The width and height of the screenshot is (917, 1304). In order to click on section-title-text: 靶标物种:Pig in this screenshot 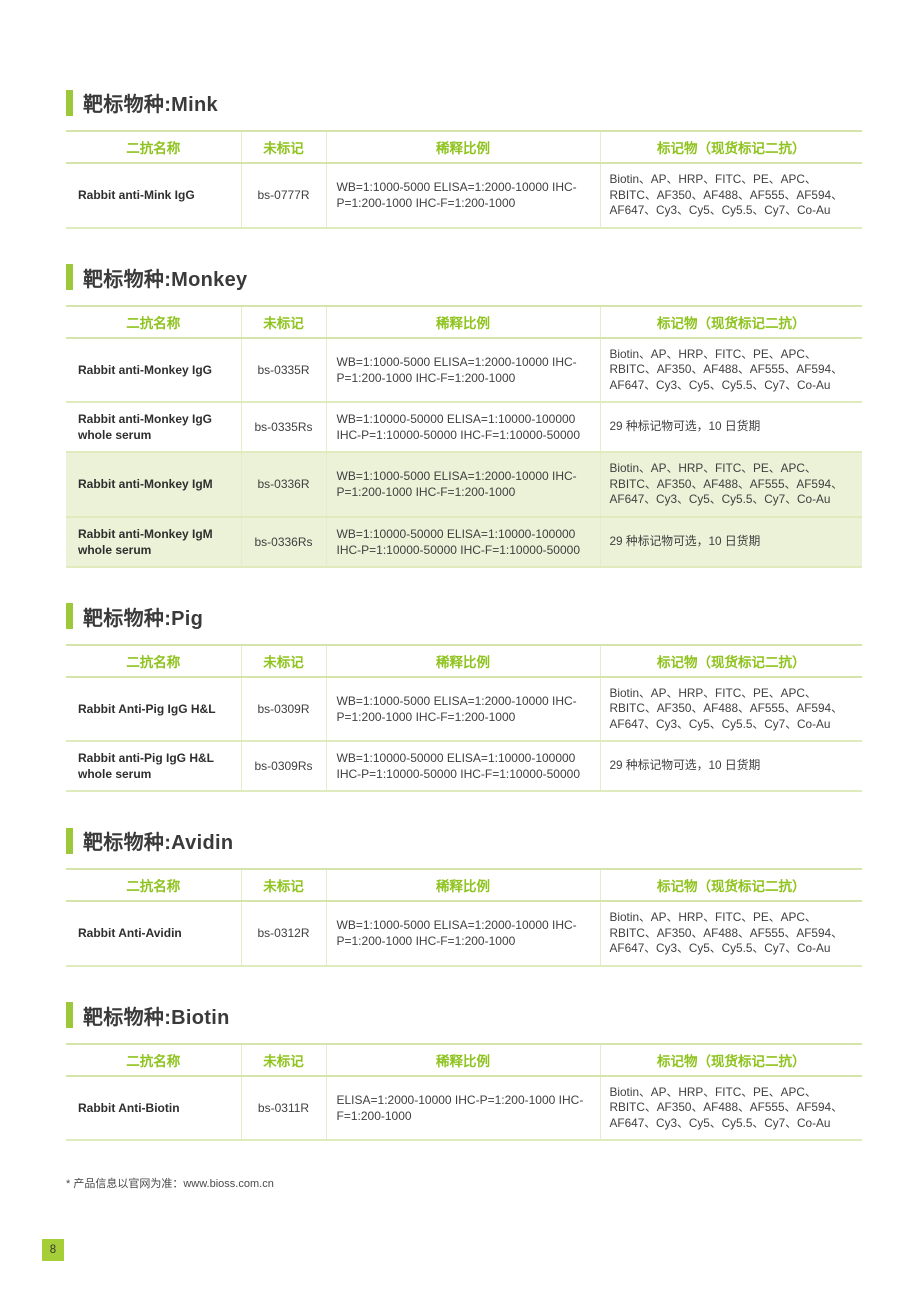, I will do `click(143, 618)`.